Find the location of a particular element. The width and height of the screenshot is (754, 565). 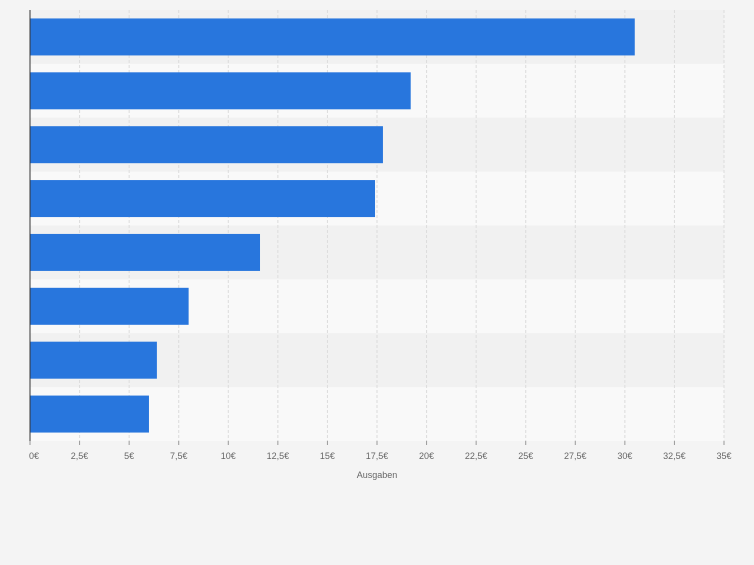

tick-label: 20€ is located at coordinates (426, 456).